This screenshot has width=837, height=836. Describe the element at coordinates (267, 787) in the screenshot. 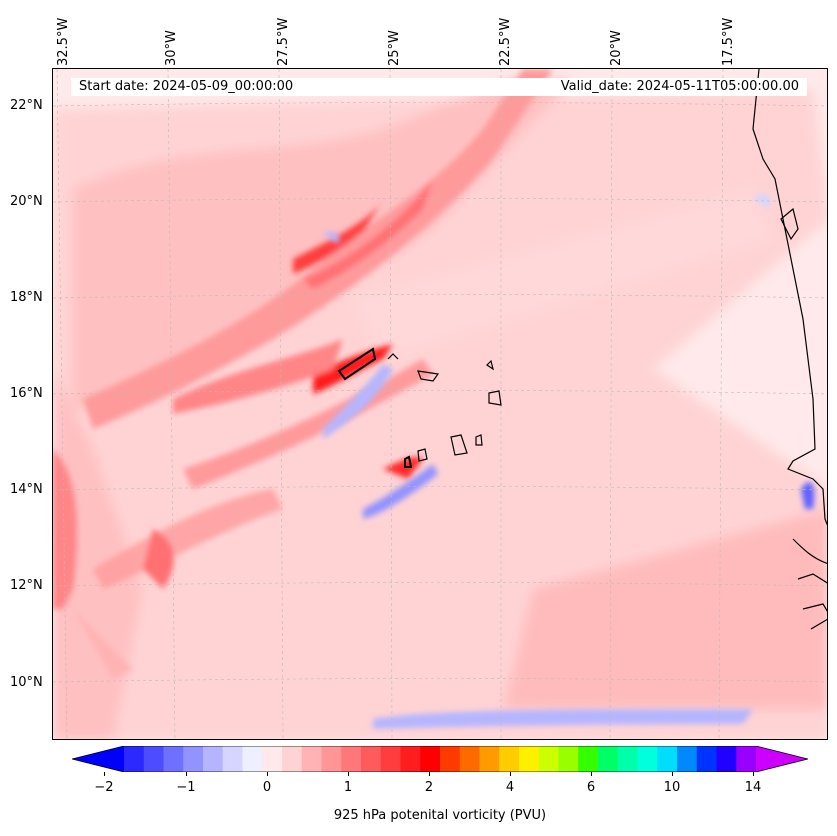

I see `colorbar-tick-label: 0` at that location.